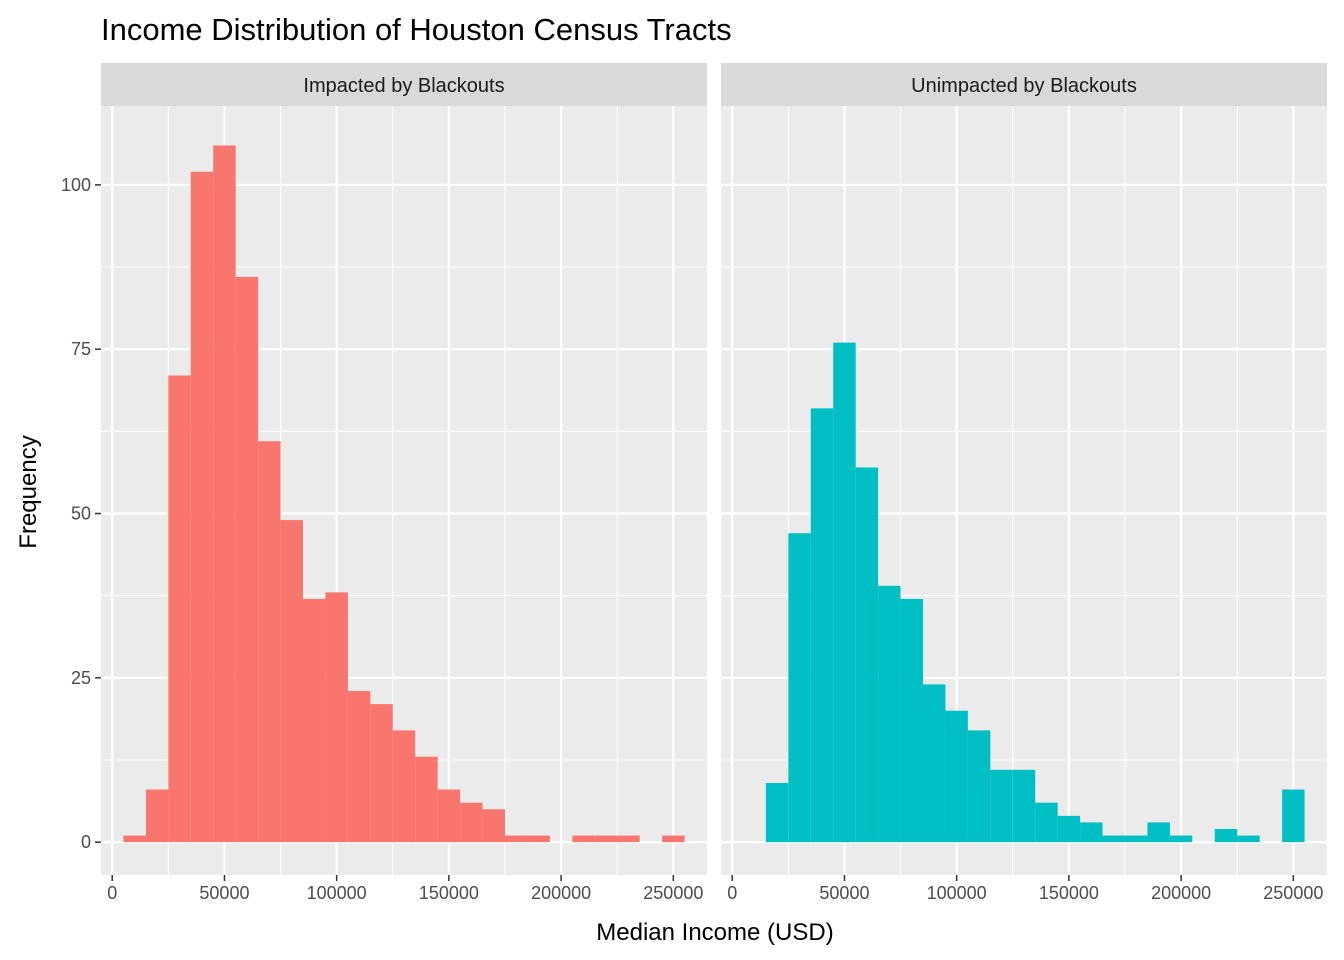 This screenshot has width=1344, height=960. I want to click on y-tick-label: 100, so click(76, 185).